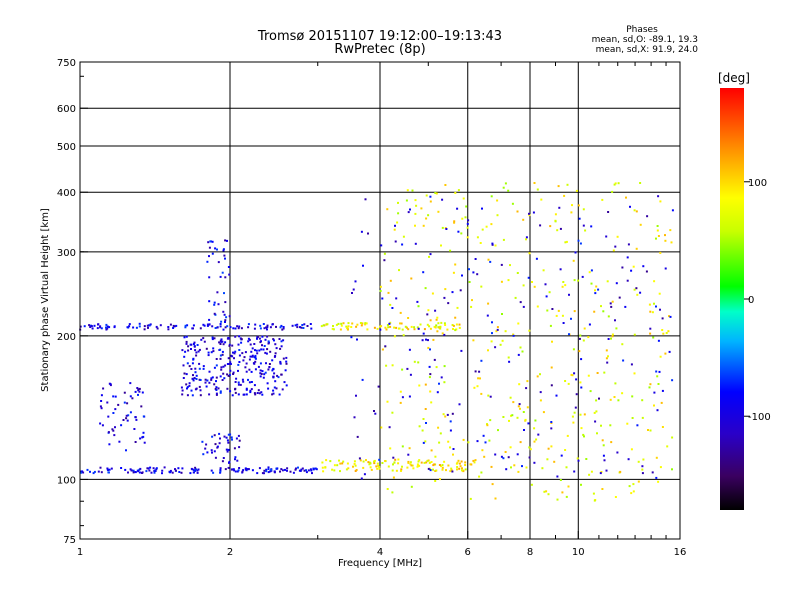 The width and height of the screenshot is (800, 600). What do you see at coordinates (751, 300) in the screenshot?
I see `colorbar-tick-label: 0` at bounding box center [751, 300].